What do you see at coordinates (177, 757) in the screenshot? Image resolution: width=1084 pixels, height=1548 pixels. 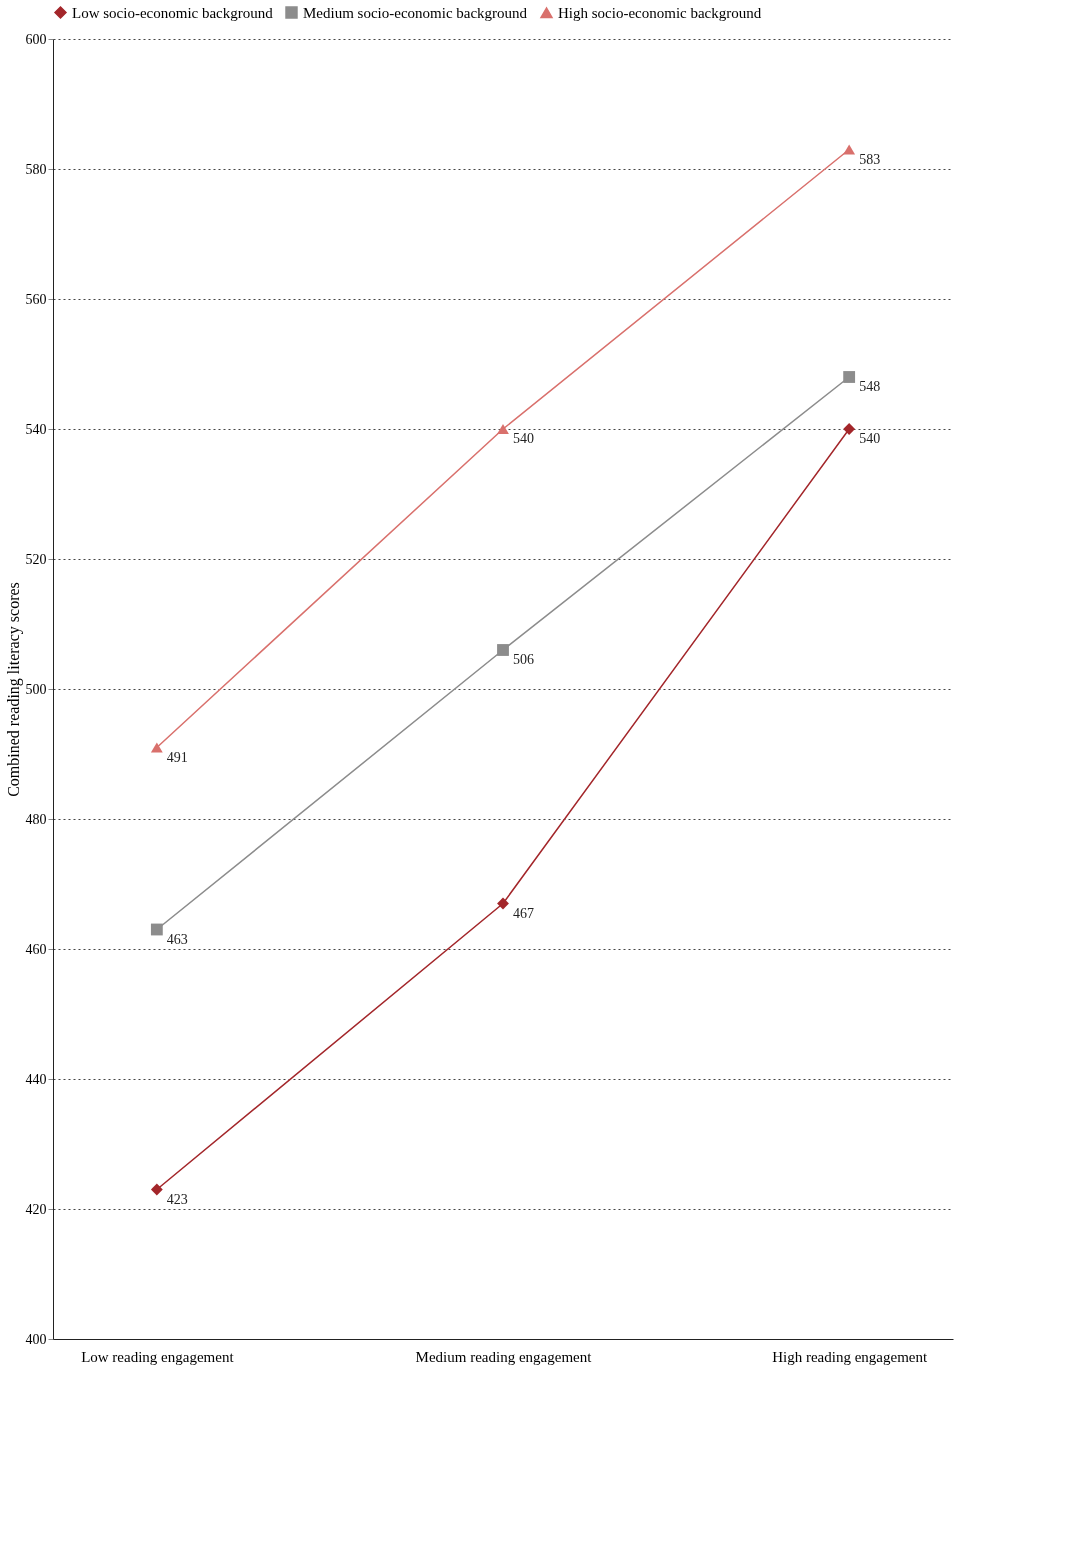 I see `data-label: 491` at bounding box center [177, 757].